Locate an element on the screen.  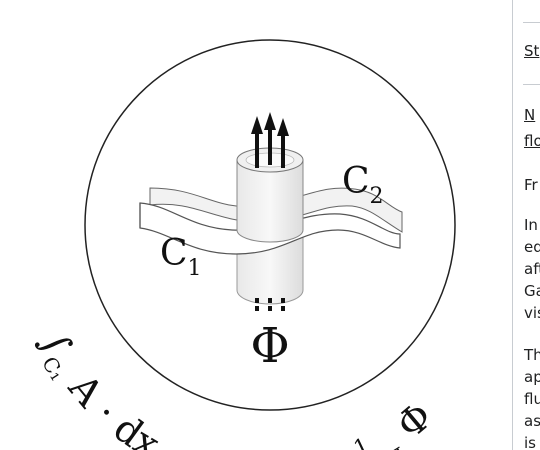
paragraph-2: In eq aft Ga vis is located at coordinates (532, 269).